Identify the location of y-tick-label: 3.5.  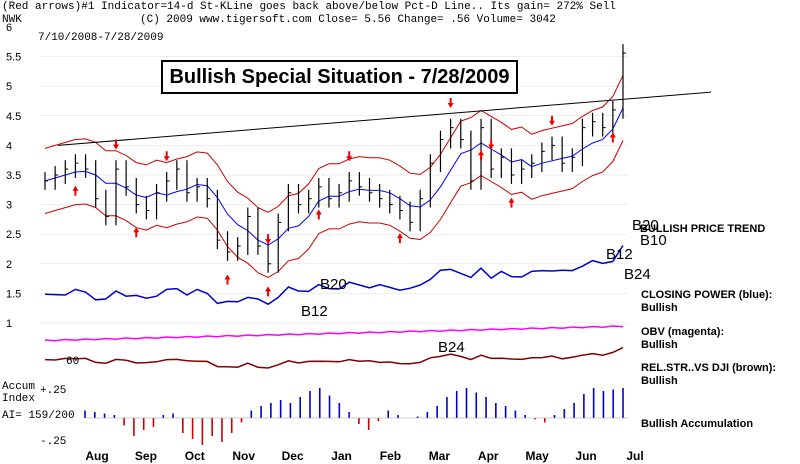
(13, 176).